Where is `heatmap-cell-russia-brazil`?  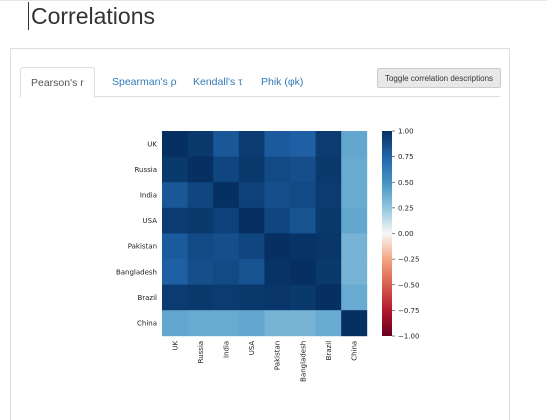 heatmap-cell-russia-brazil is located at coordinates (328, 169).